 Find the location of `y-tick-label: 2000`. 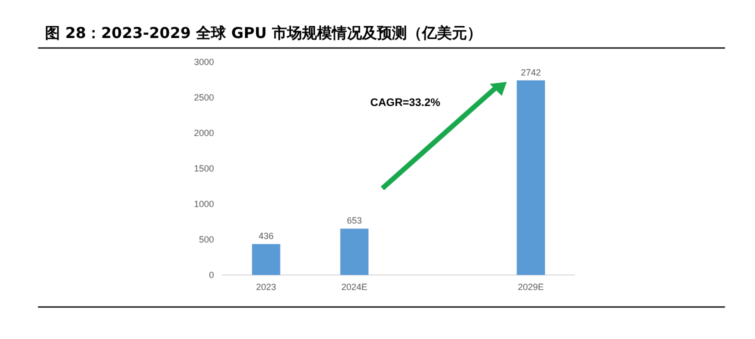

y-tick-label: 2000 is located at coordinates (204, 133).